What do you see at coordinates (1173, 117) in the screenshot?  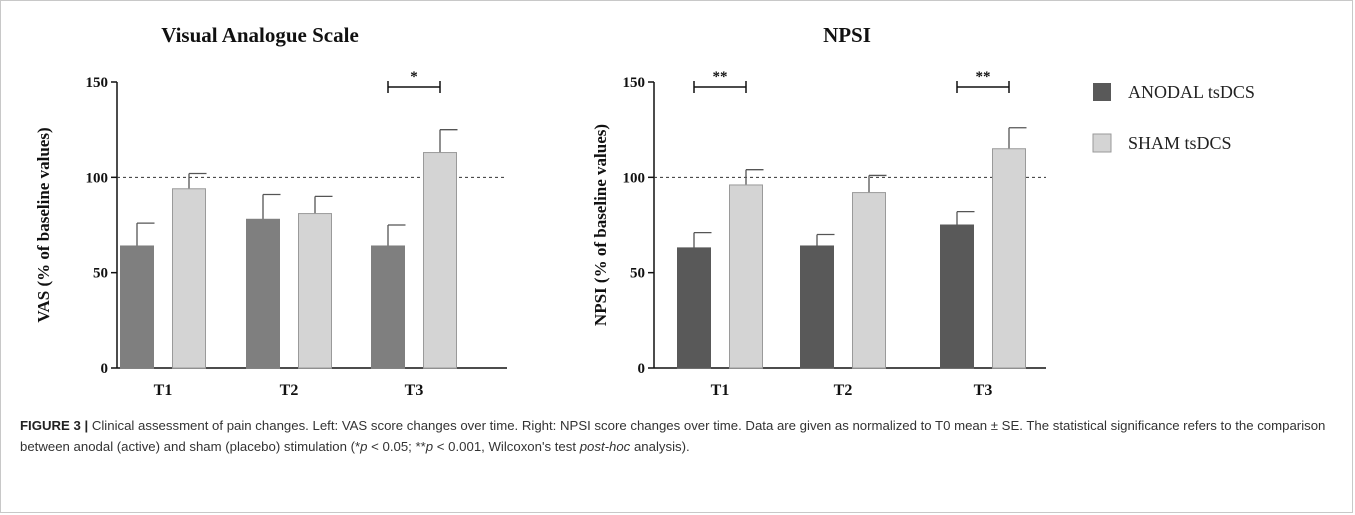 I see `legend: ANODAL tsDCS SHAM tsDCS` at bounding box center [1173, 117].